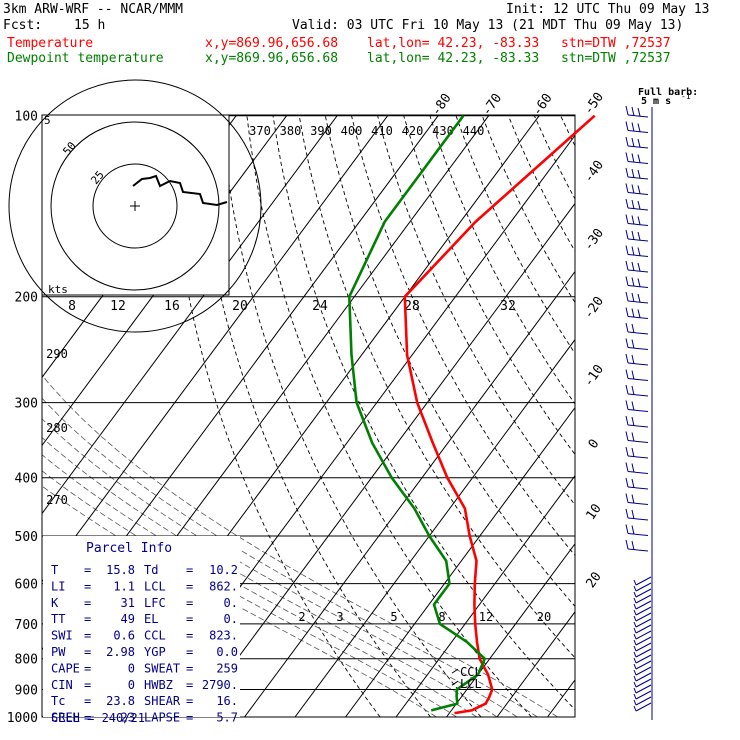 The image size is (740, 740). What do you see at coordinates (661, 403) in the screenshot?
I see `wind-barbs: Full barb:5 m s -1` at bounding box center [661, 403].